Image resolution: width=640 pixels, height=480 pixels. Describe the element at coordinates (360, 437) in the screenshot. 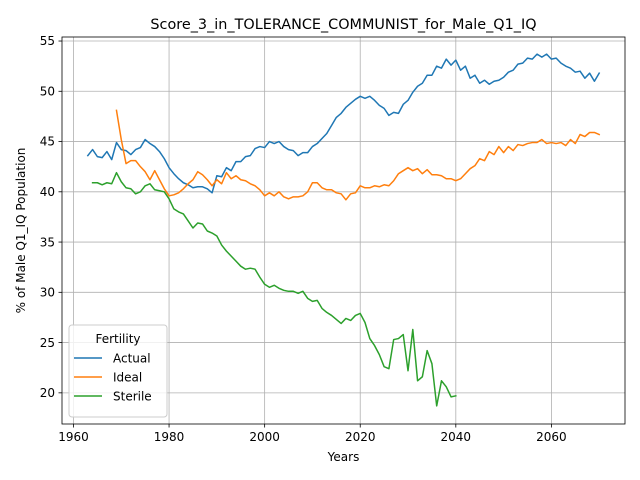

I see `x-tick-label: 2020` at that location.